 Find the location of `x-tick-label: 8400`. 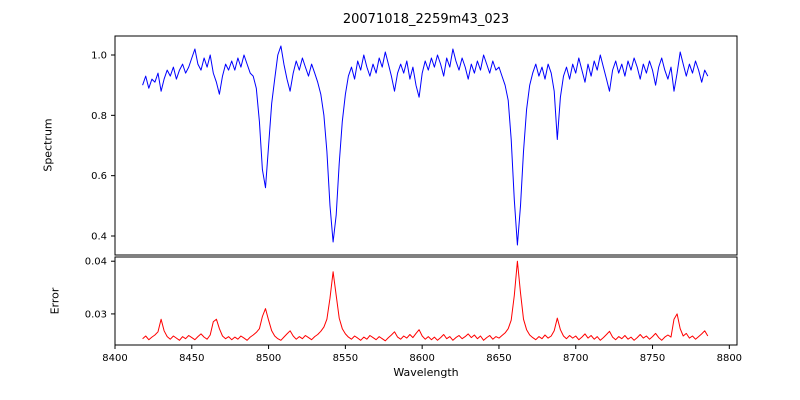

x-tick-label: 8400 is located at coordinates (114, 358).